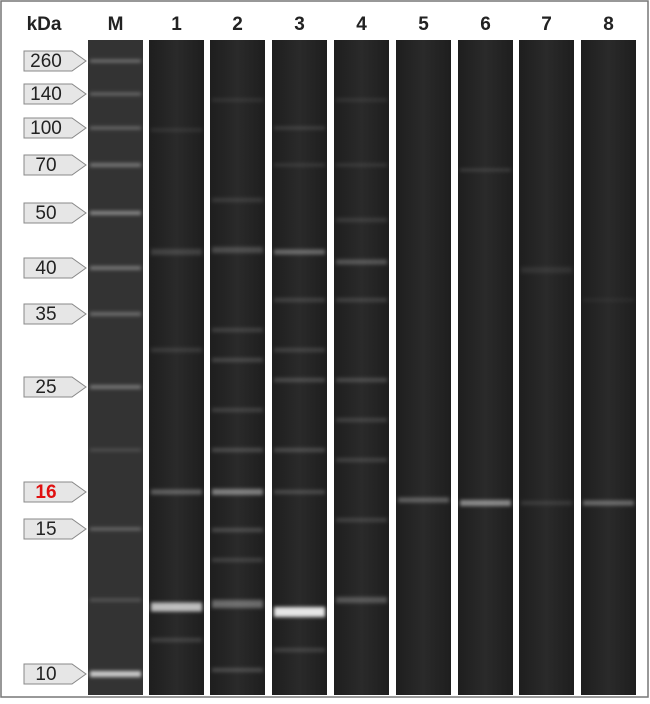  Describe the element at coordinates (46, 61) in the screenshot. I see `marker-label: 260` at that location.